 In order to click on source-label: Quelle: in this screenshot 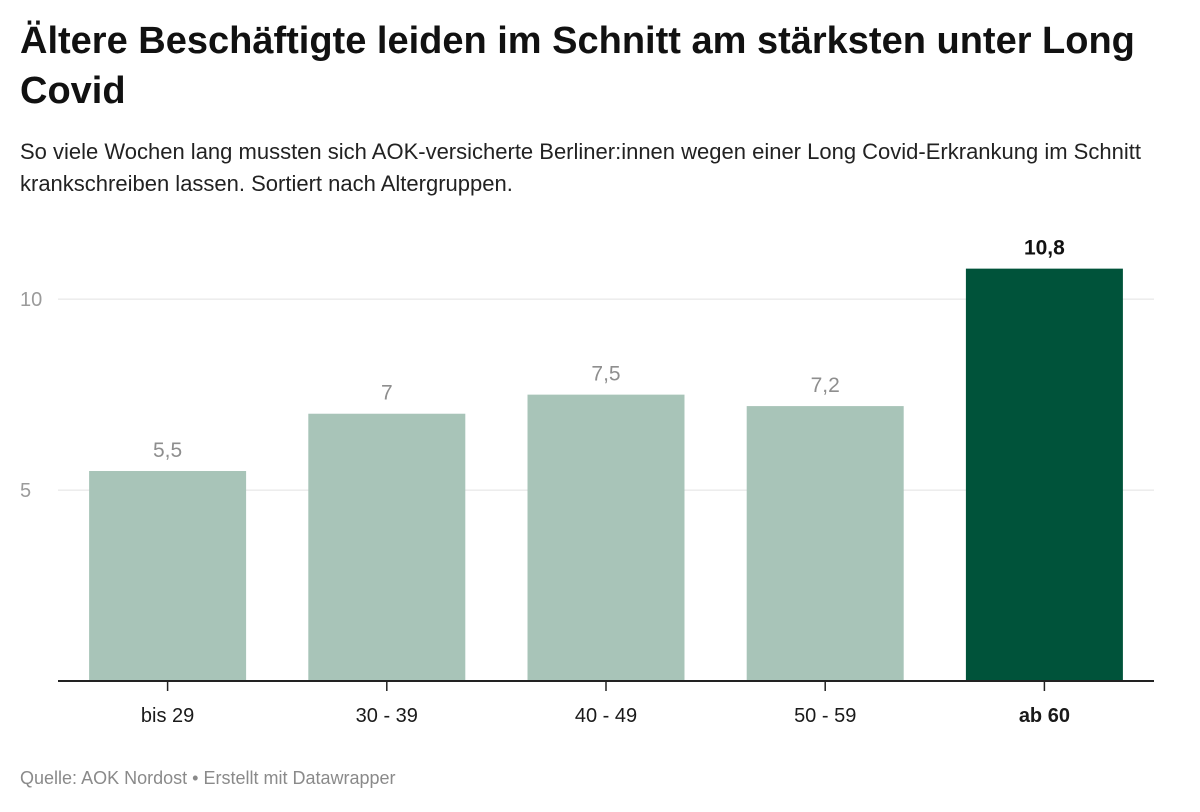, I will do `click(49, 778)`.